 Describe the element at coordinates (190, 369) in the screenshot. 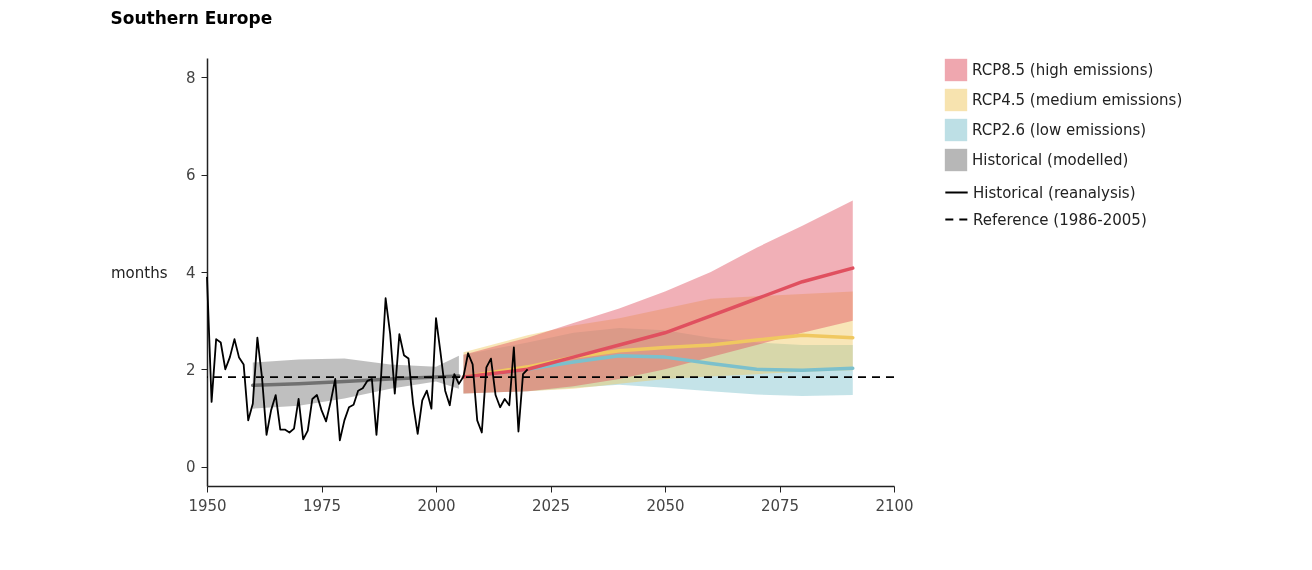

I see `y-tick-label: 2` at that location.